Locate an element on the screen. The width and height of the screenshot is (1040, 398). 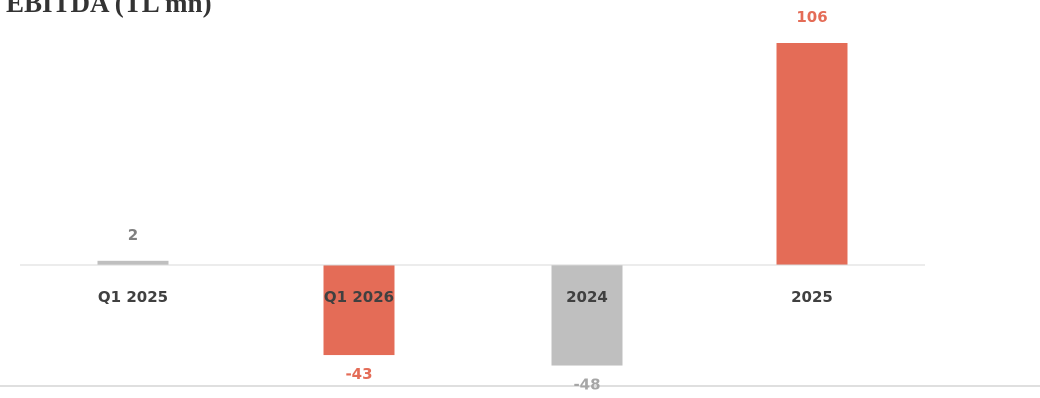
tick-label-2024: 2024 is located at coordinates (587, 297).